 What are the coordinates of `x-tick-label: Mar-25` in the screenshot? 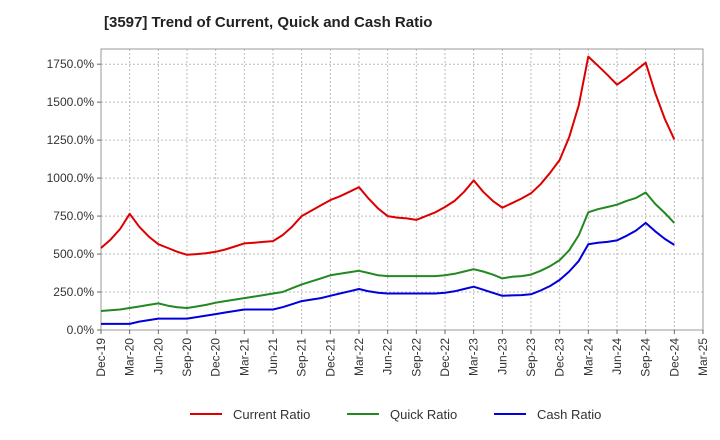 It's located at (703, 357).